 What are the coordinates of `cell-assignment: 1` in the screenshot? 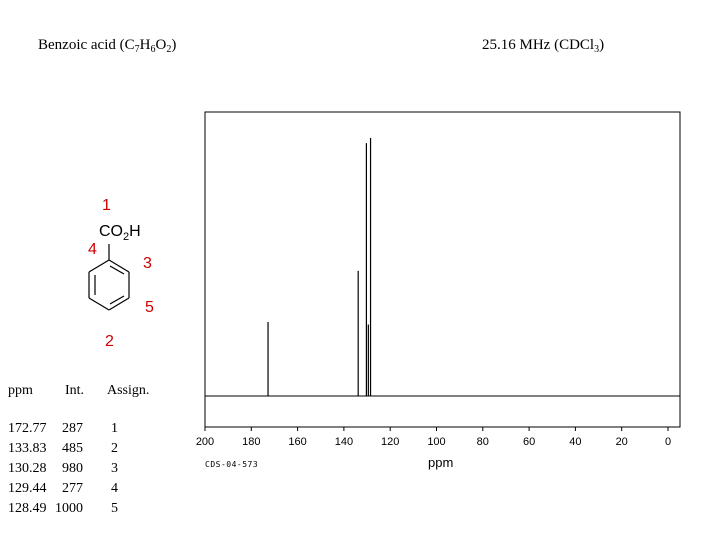 It's located at (114, 428).